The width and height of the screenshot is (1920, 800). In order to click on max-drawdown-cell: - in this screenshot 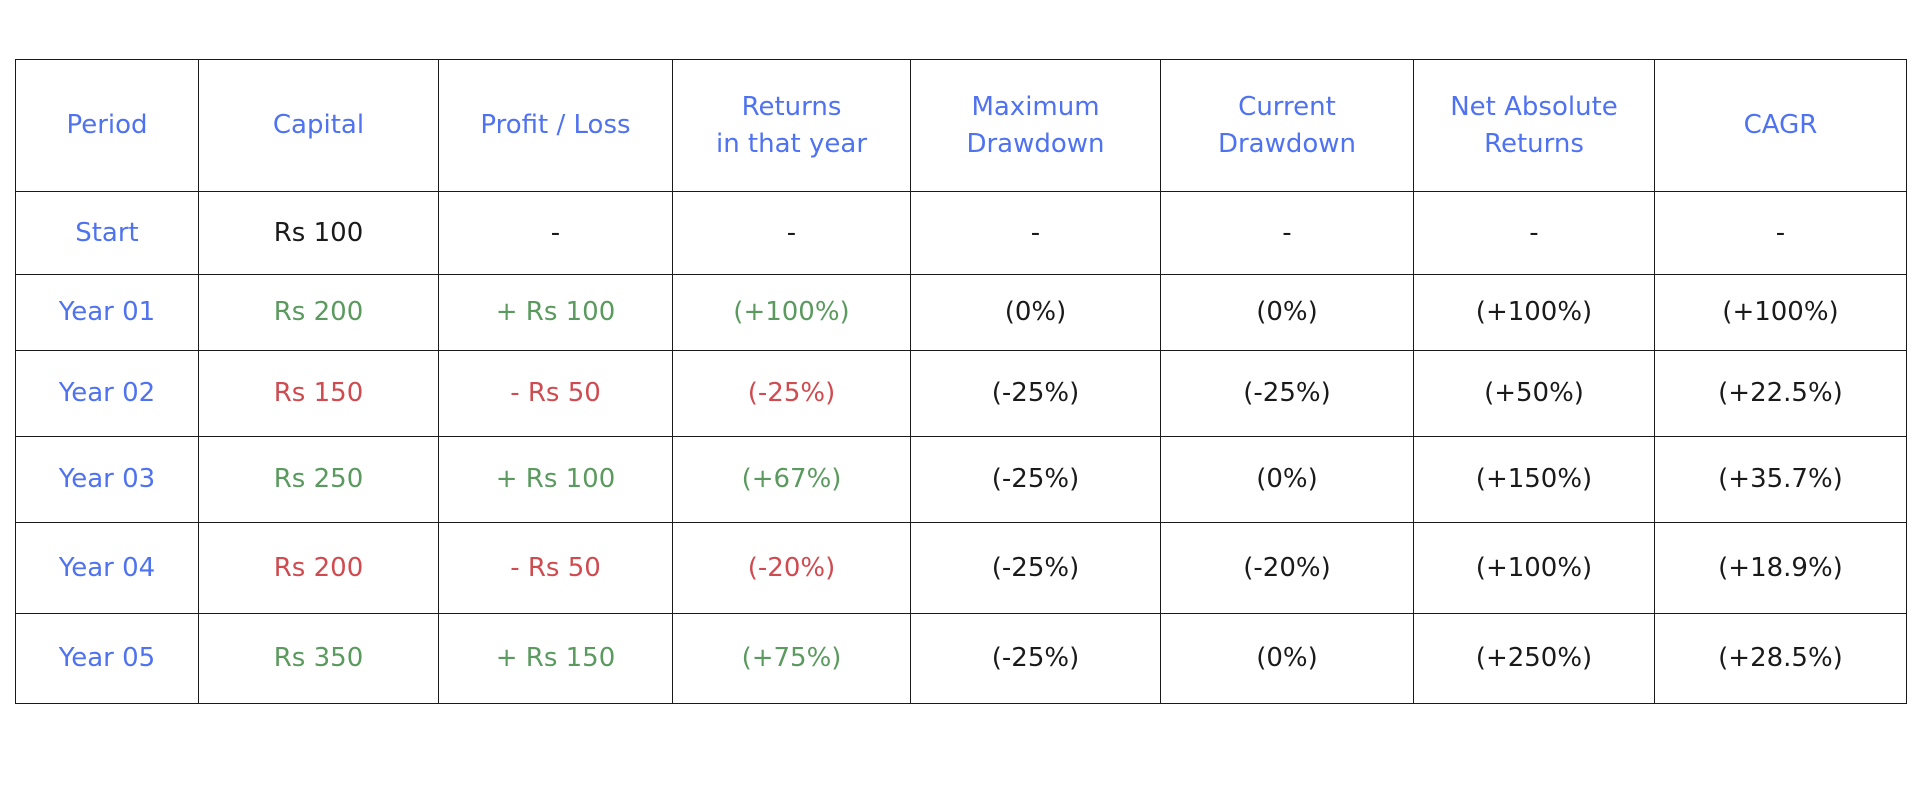, I will do `click(1035, 233)`.